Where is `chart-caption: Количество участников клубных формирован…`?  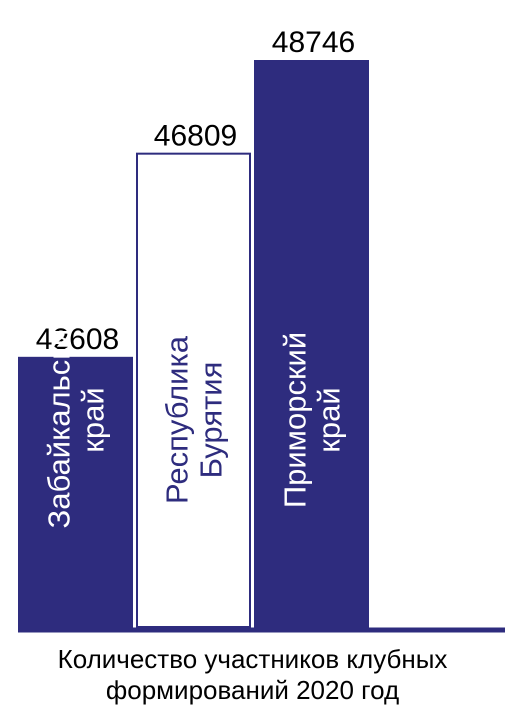 chart-caption: Количество участников клубных формирован… is located at coordinates (252, 675).